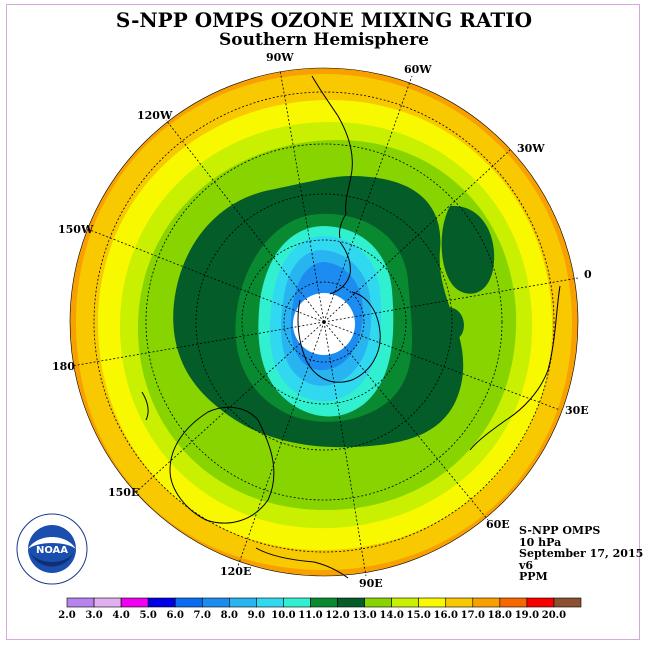 This screenshot has height=648, width=648. I want to click on meridian-90e, so click(345, 449).